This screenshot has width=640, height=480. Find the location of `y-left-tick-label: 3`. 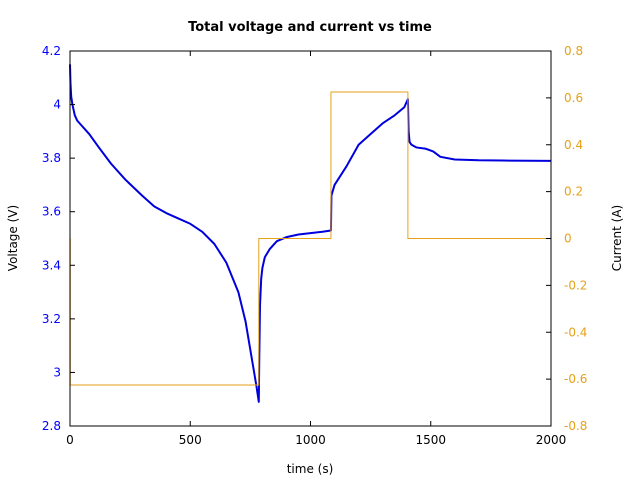

y-left-tick-label: 3 is located at coordinates (57, 372).